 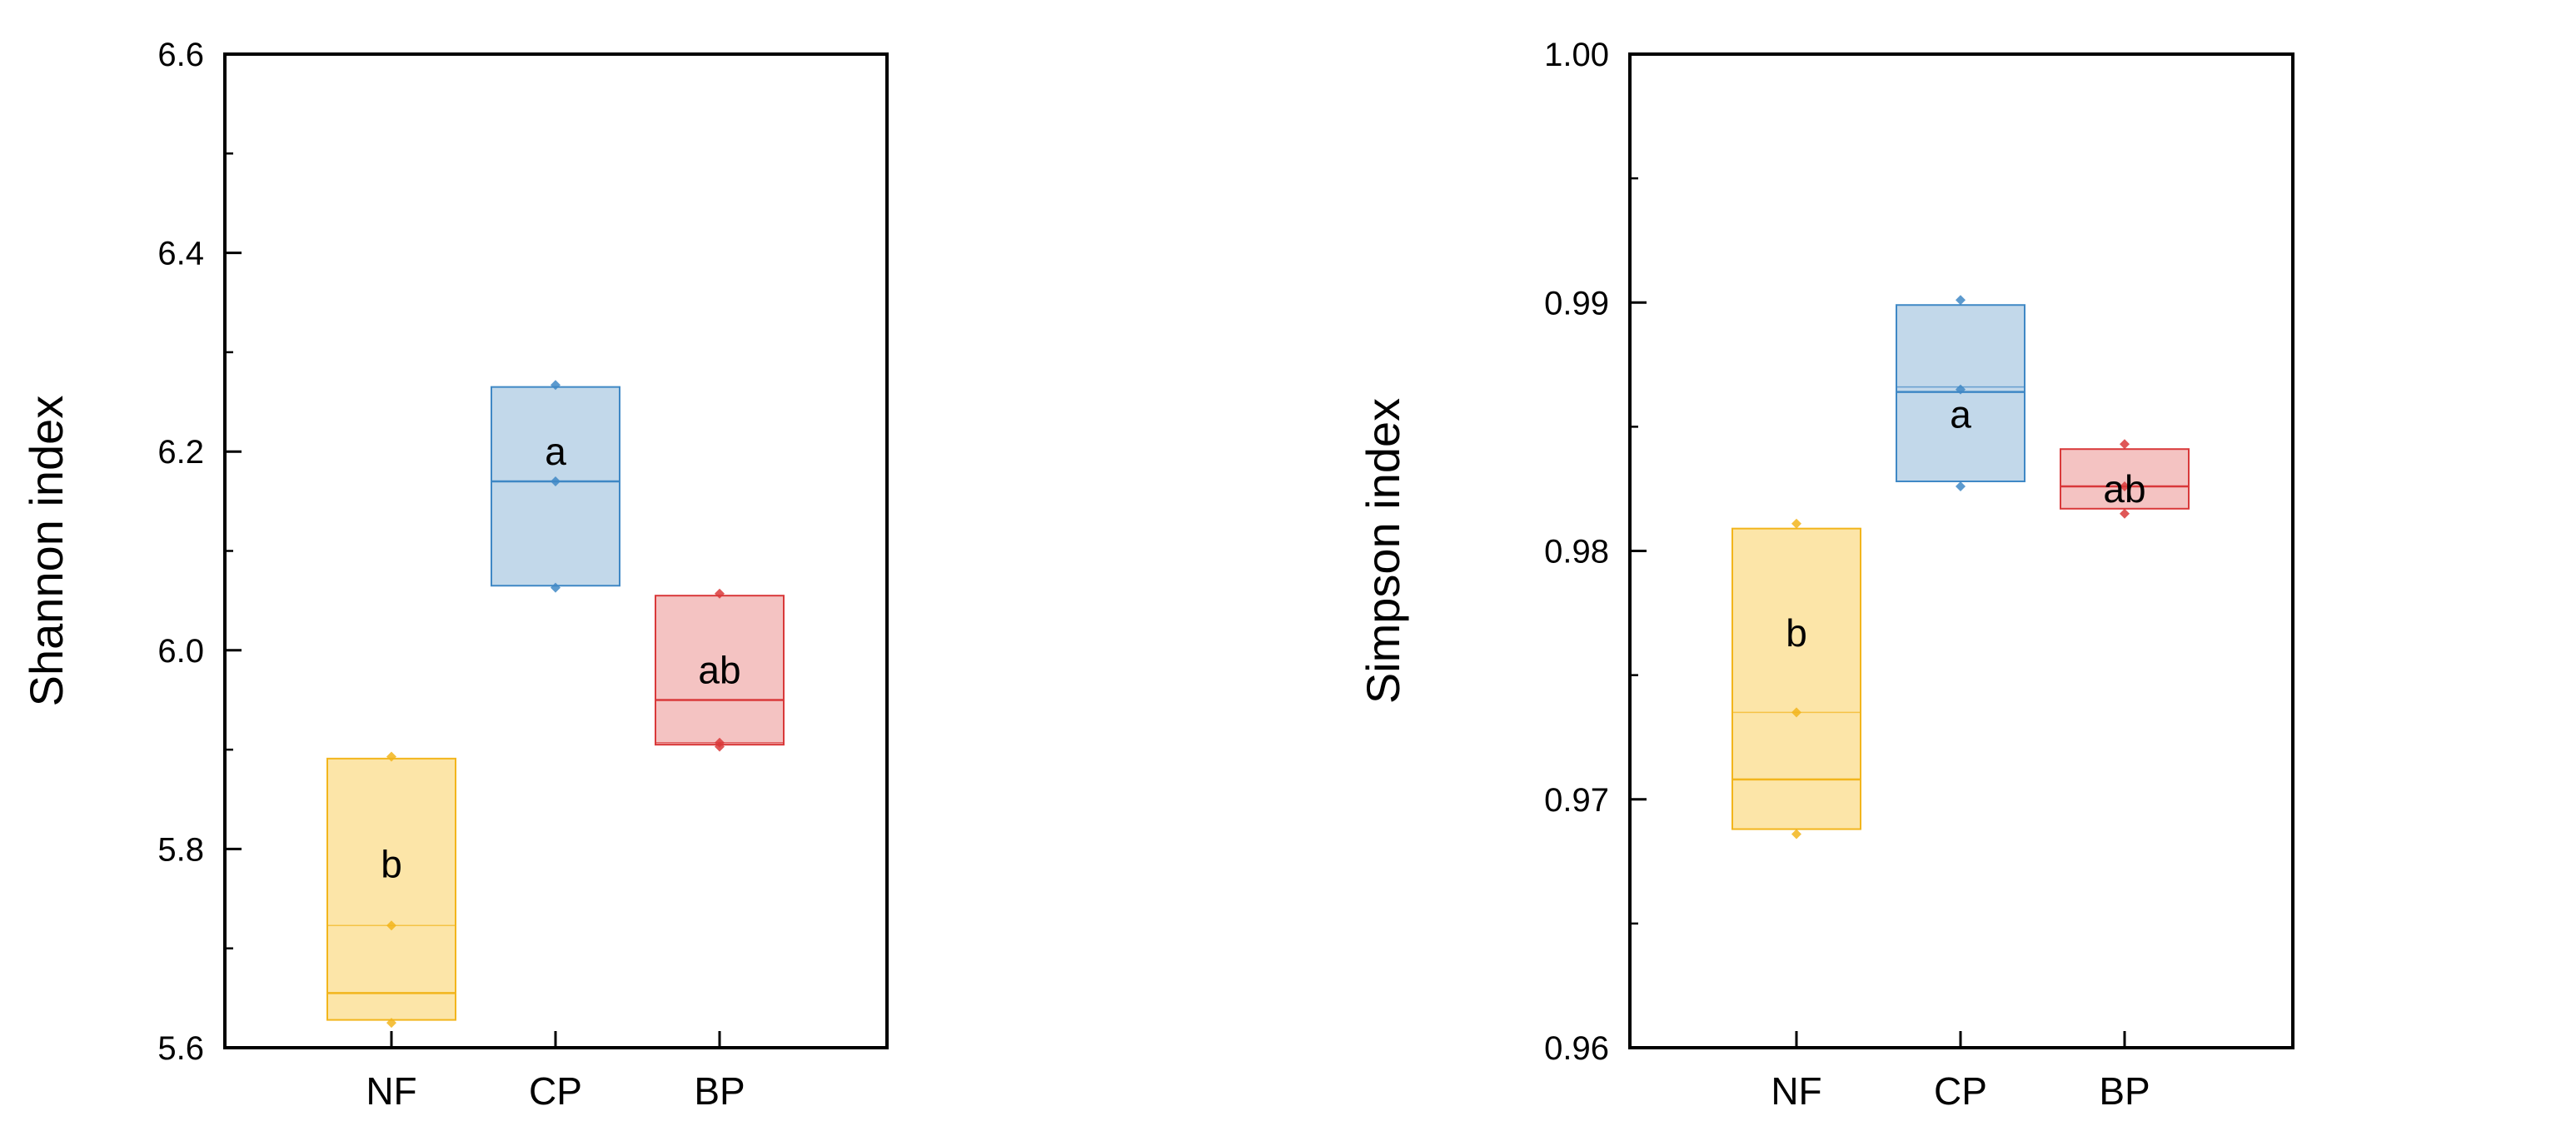 I want to click on y-tick-label: 6.6, so click(x=180, y=55).